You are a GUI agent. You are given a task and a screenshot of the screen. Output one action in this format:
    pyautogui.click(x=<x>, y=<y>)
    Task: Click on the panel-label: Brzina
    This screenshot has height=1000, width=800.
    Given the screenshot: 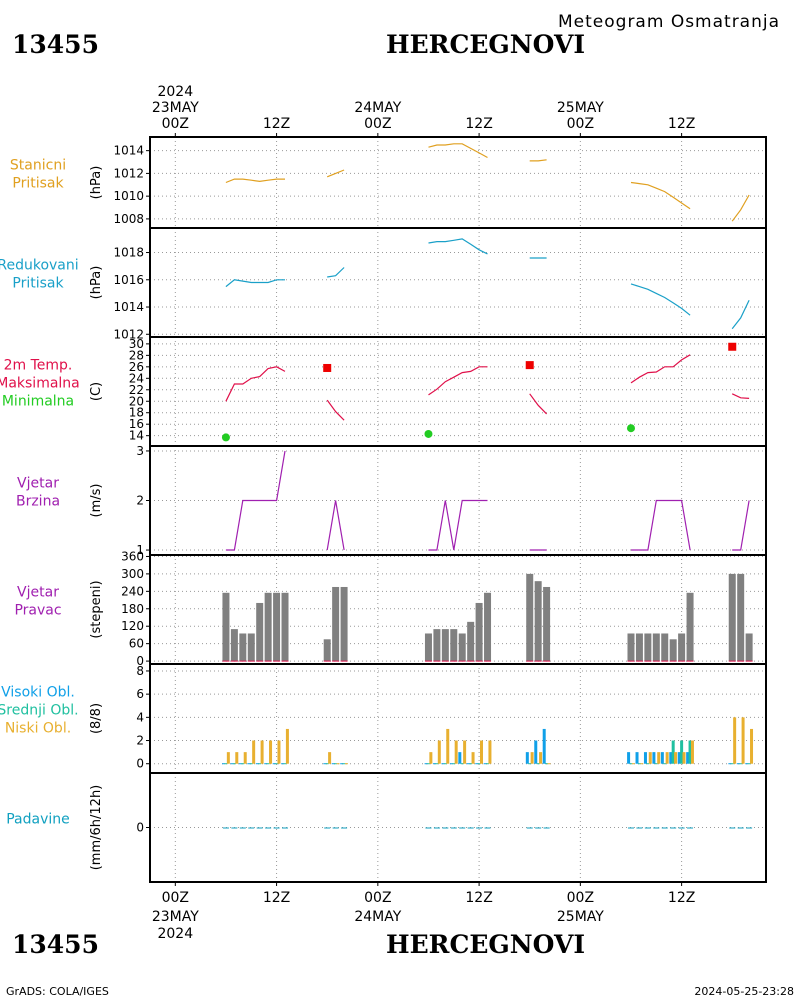 What is the action you would take?
    pyautogui.click(x=38, y=502)
    